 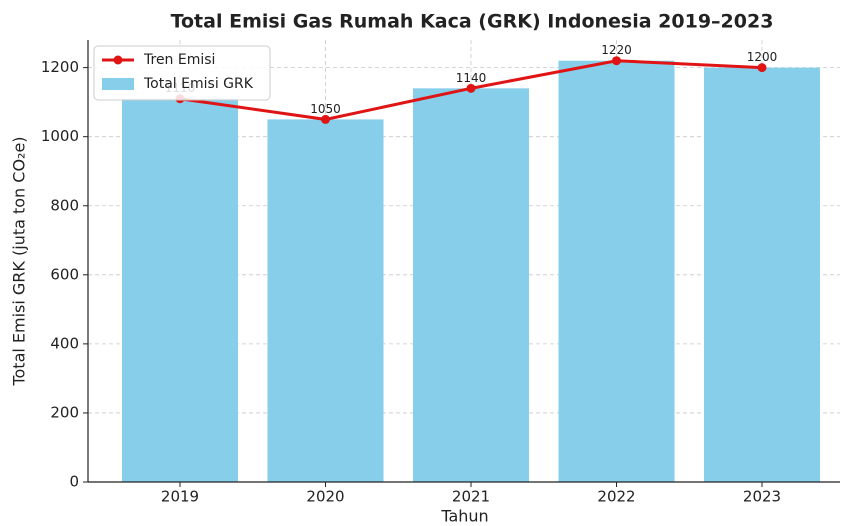 What do you see at coordinates (60, 67) in the screenshot?
I see `y-tick-label: 1200` at bounding box center [60, 67].